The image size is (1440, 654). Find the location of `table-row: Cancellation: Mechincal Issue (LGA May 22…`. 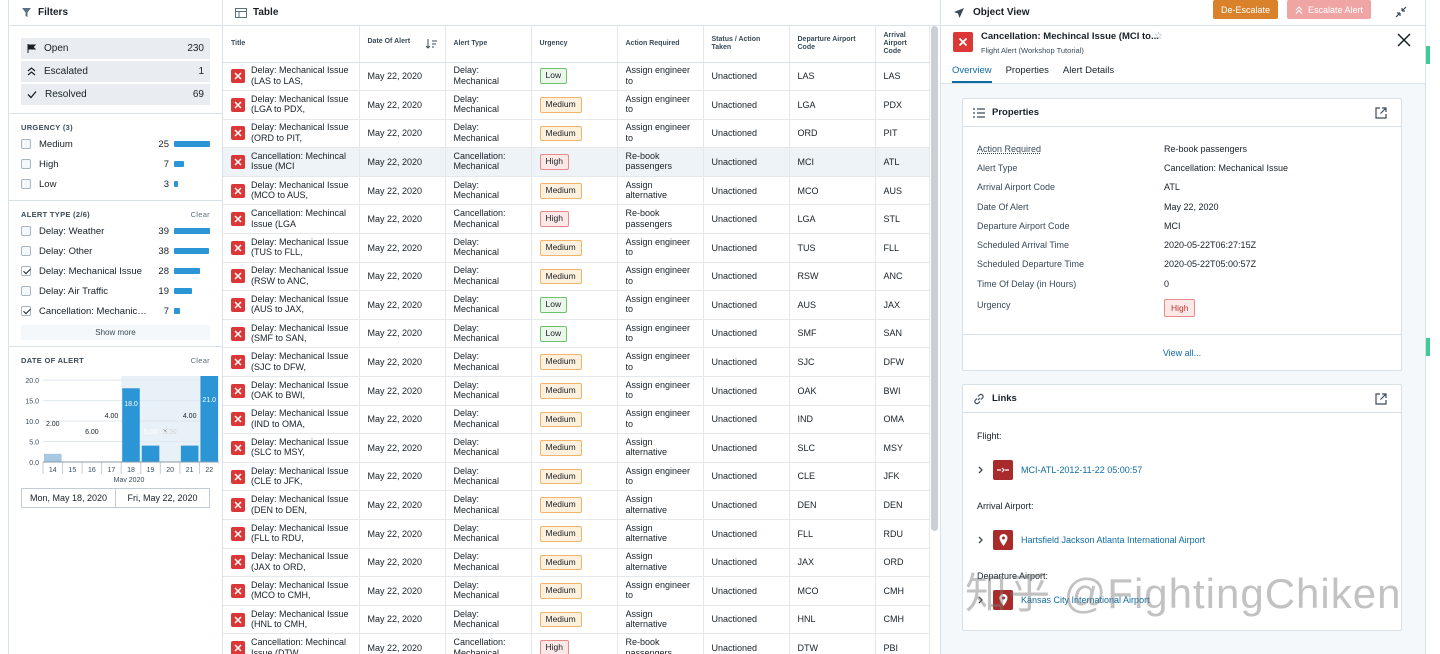

table-row: Cancellation: Mechincal Issue (LGA May 22… is located at coordinates (576, 219).